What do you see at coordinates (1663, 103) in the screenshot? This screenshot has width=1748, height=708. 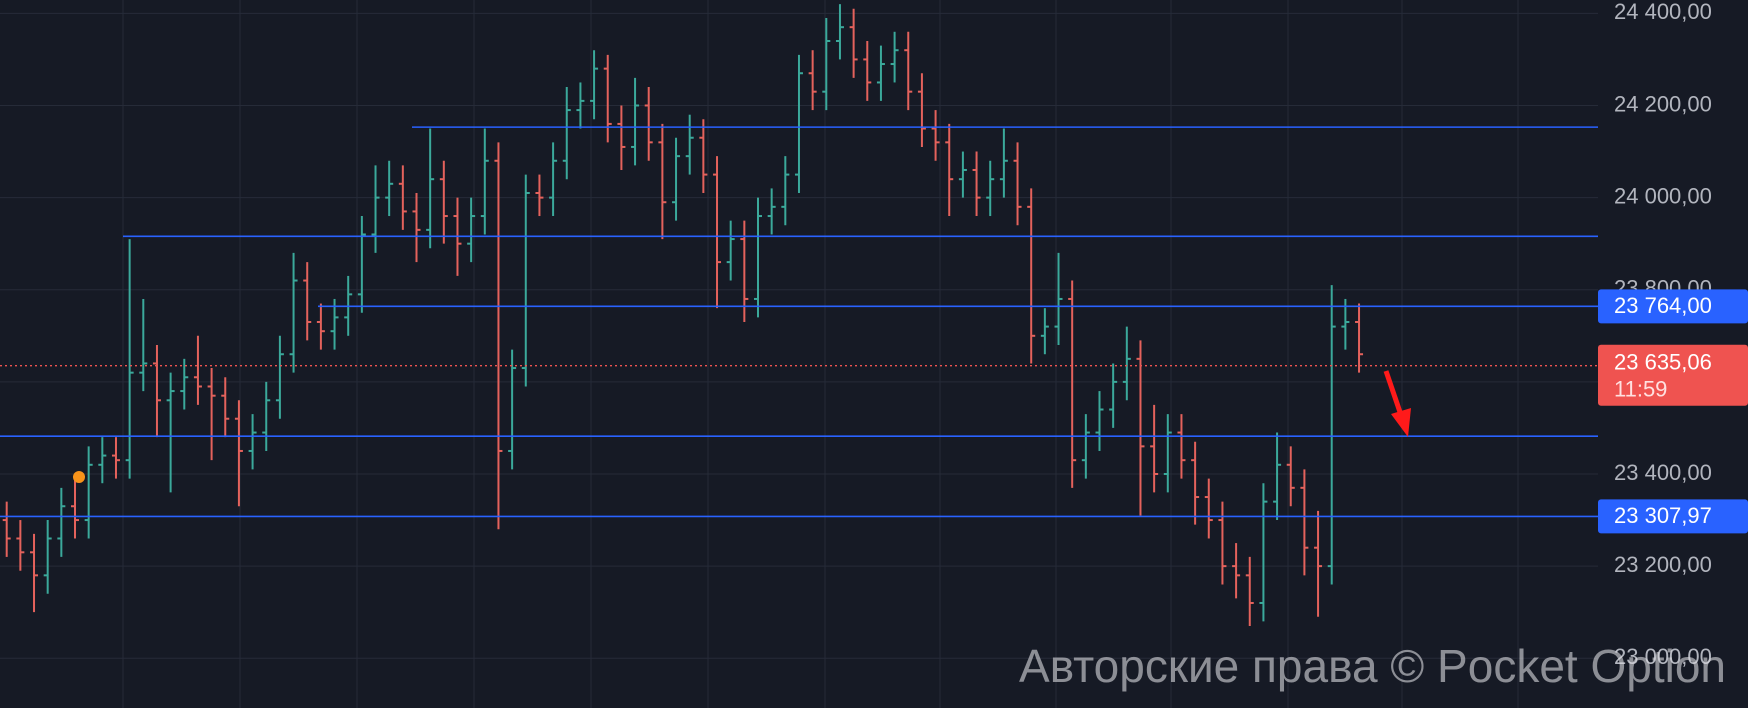 I see `y-tick-label: 24 200,00` at bounding box center [1663, 103].